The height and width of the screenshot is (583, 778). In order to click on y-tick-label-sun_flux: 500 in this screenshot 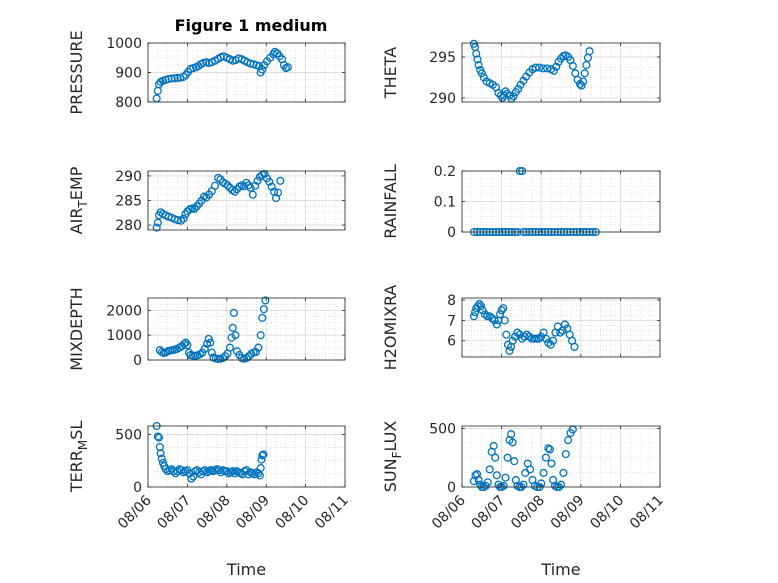, I will do `click(442, 429)`.